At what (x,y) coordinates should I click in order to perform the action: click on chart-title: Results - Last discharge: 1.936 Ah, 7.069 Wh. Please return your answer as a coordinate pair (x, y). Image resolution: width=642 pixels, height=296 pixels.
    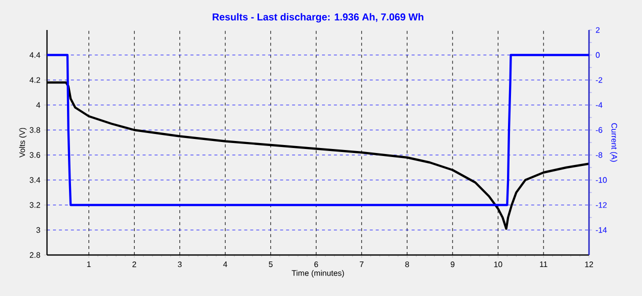
    Looking at the image, I should click on (318, 17).